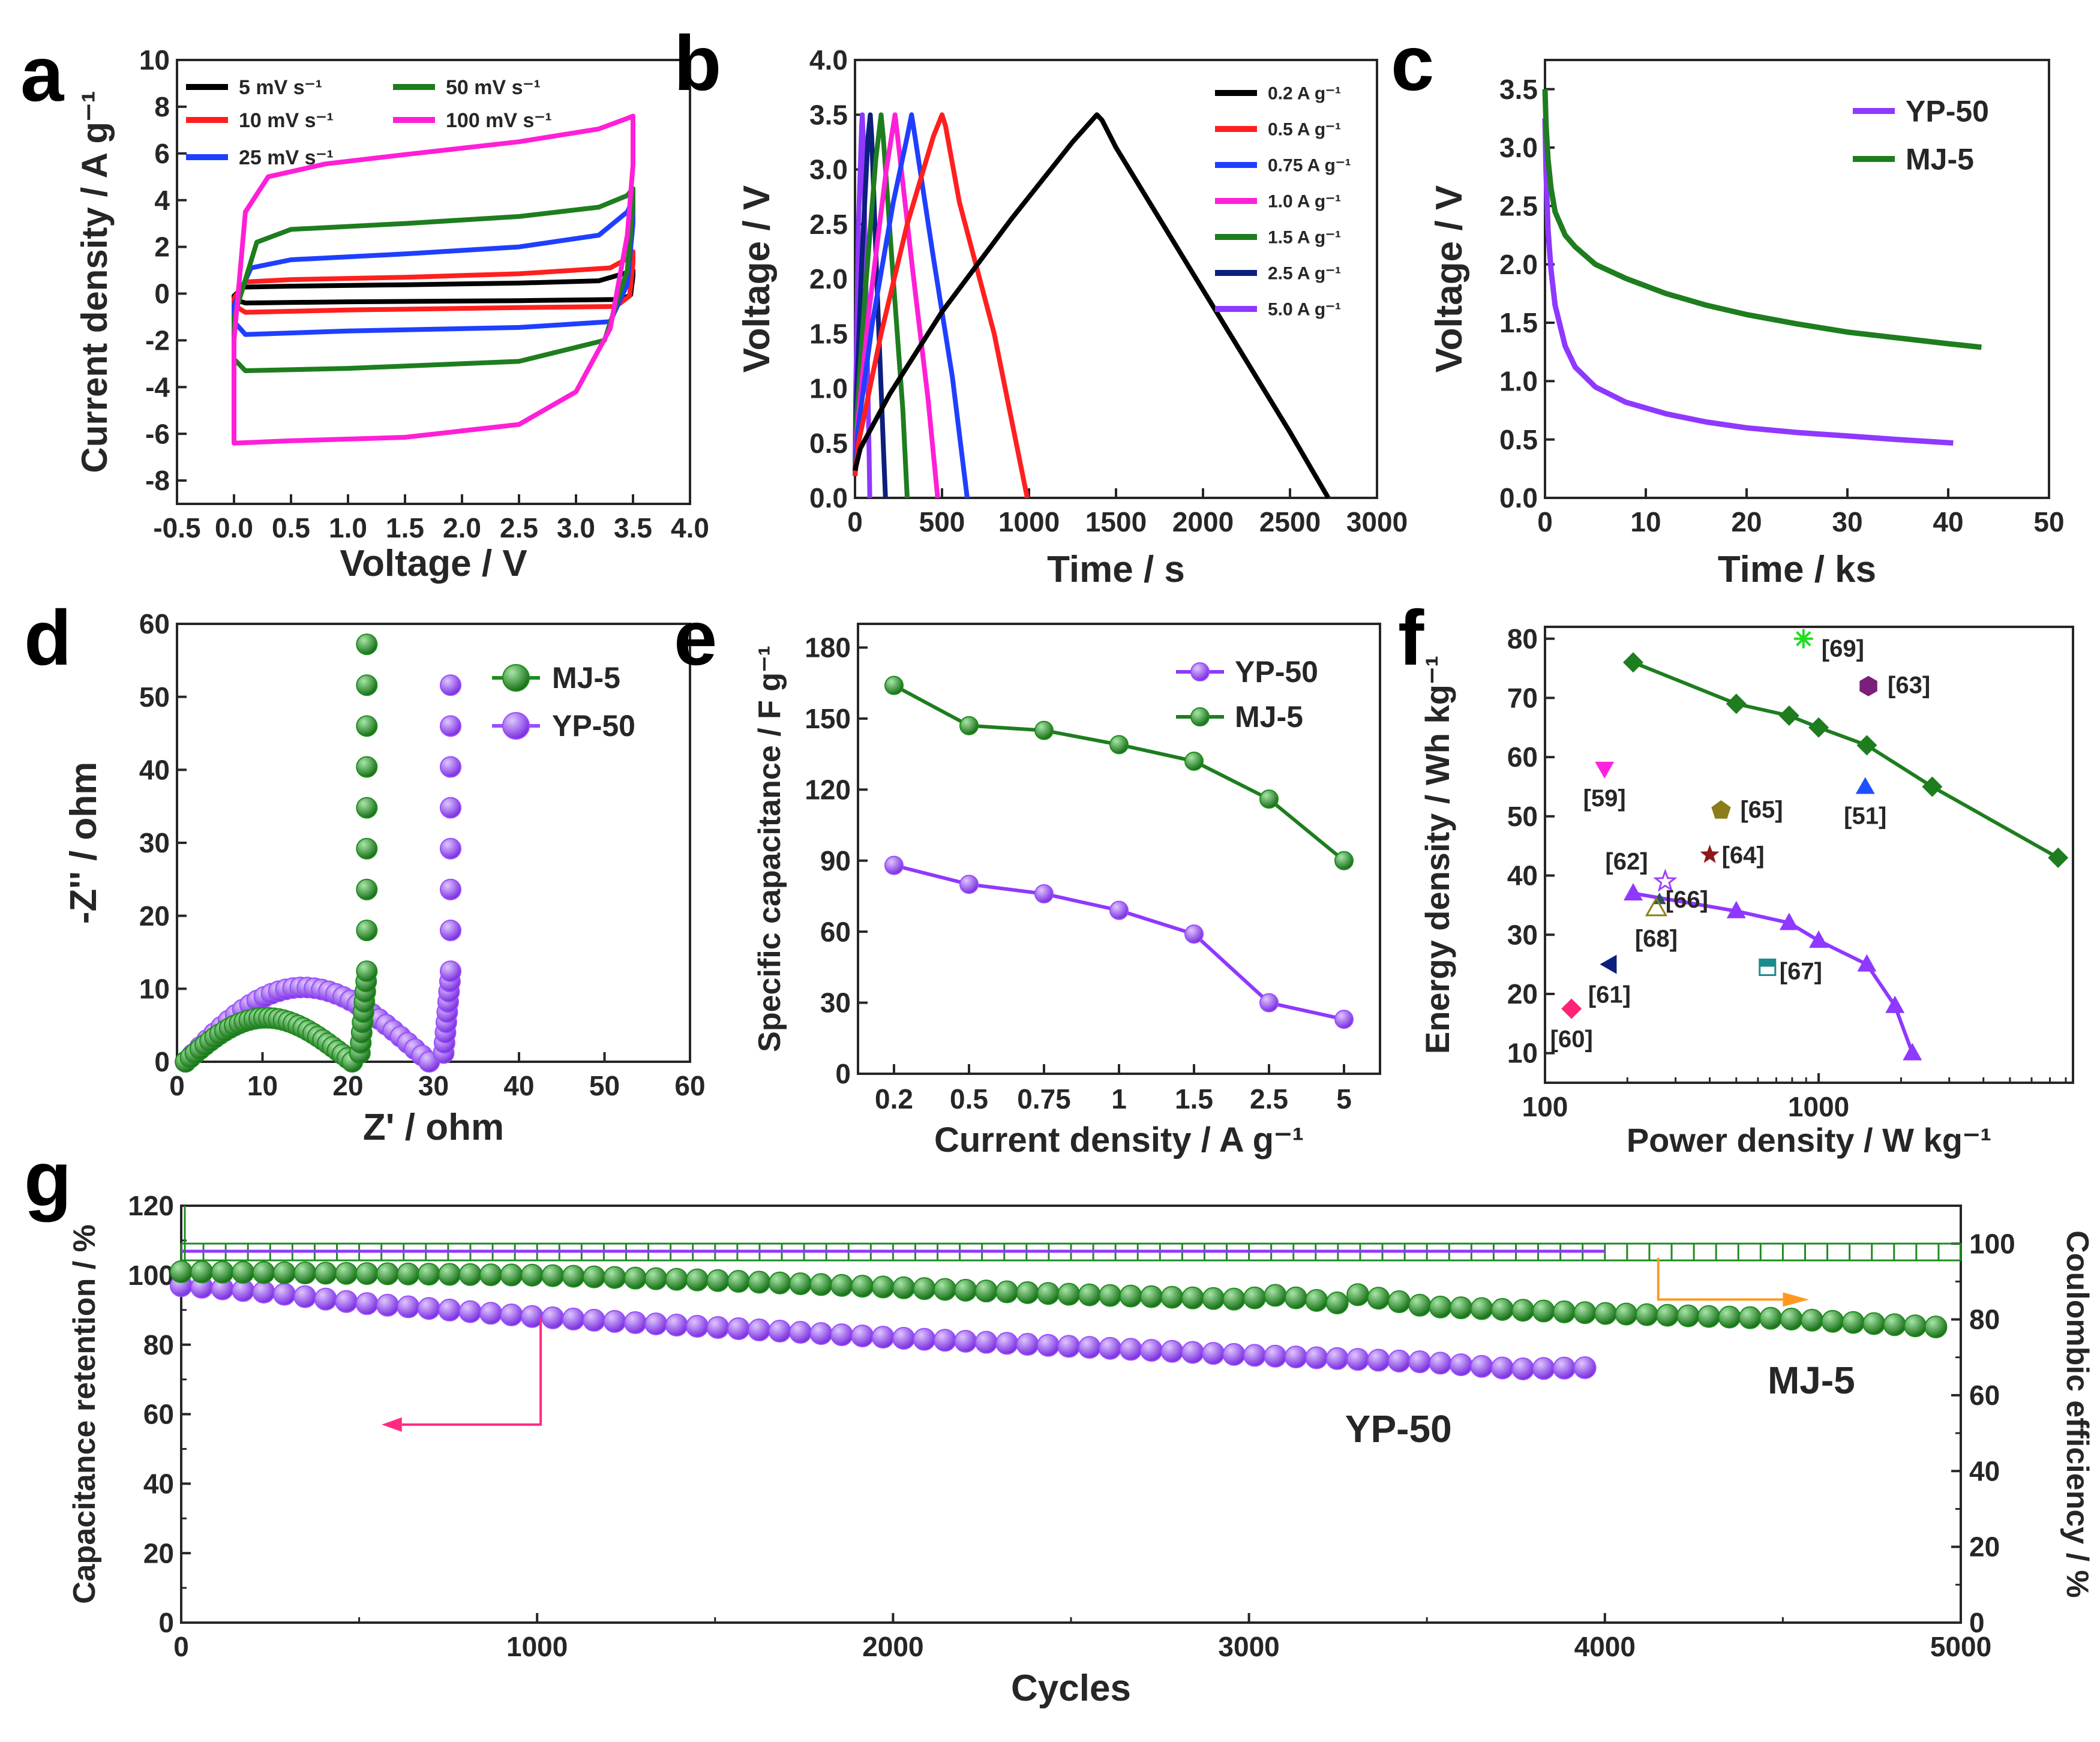 The height and width of the screenshot is (1742, 2100). I want to click on panel-f-xlabel: Power density / W kg⁻¹, so click(1809, 1140).